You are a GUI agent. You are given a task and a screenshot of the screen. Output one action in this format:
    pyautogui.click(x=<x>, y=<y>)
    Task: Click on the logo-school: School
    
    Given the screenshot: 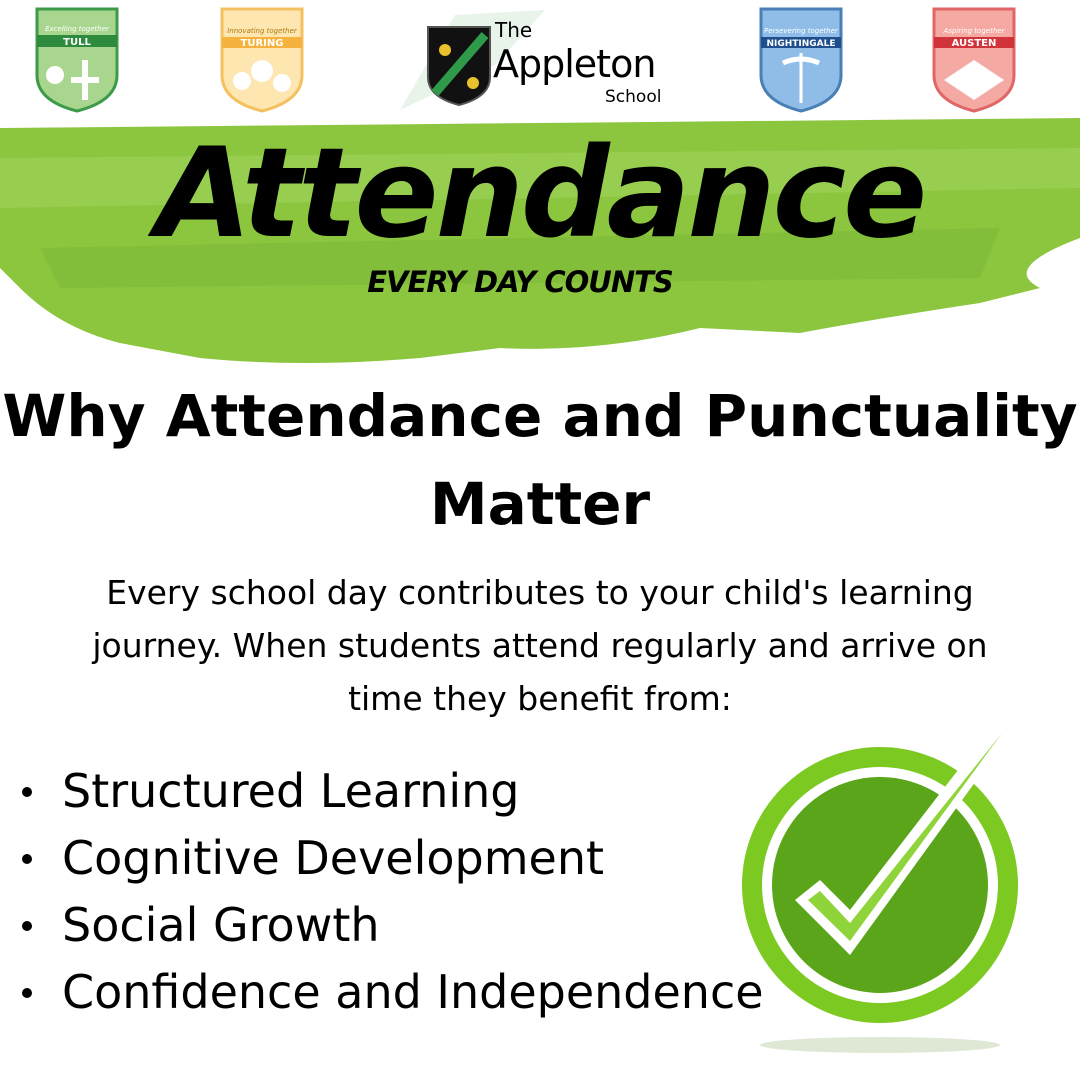 What is the action you would take?
    pyautogui.click(x=633, y=97)
    